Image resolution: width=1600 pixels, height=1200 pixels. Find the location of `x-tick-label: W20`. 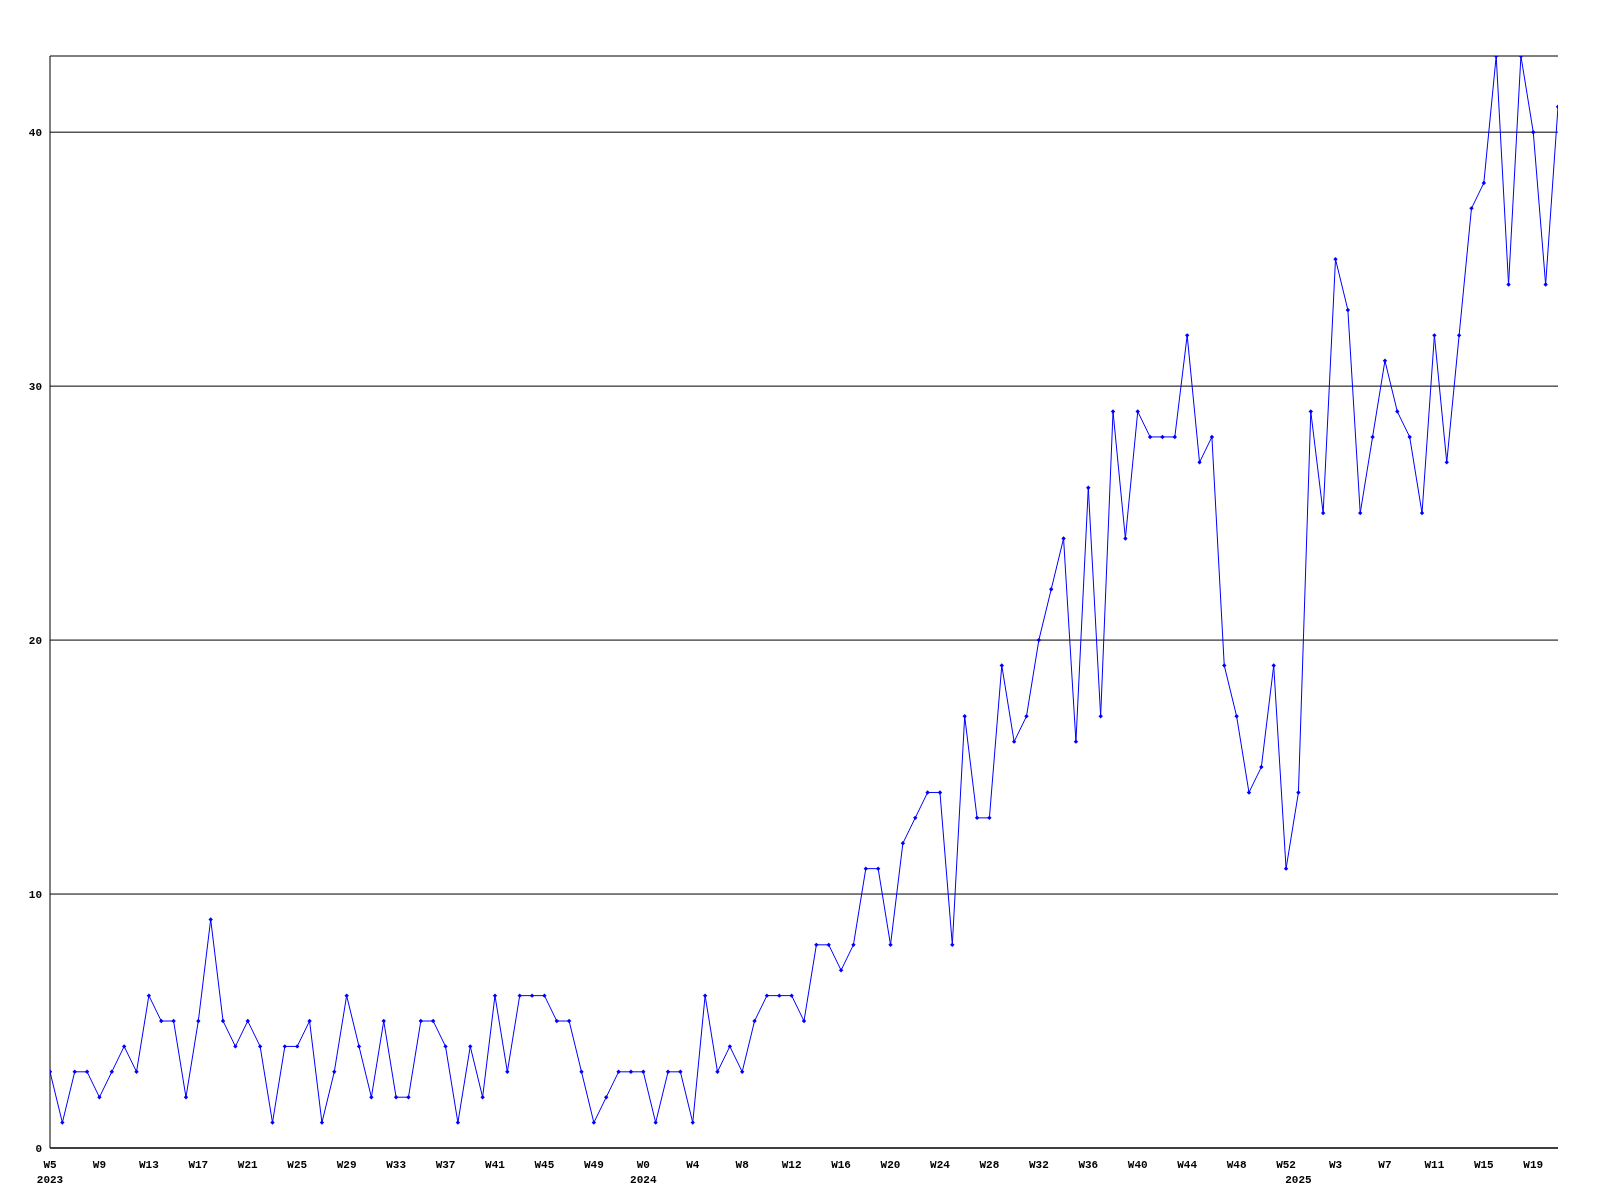

x-tick-label: W20 is located at coordinates (890, 1165).